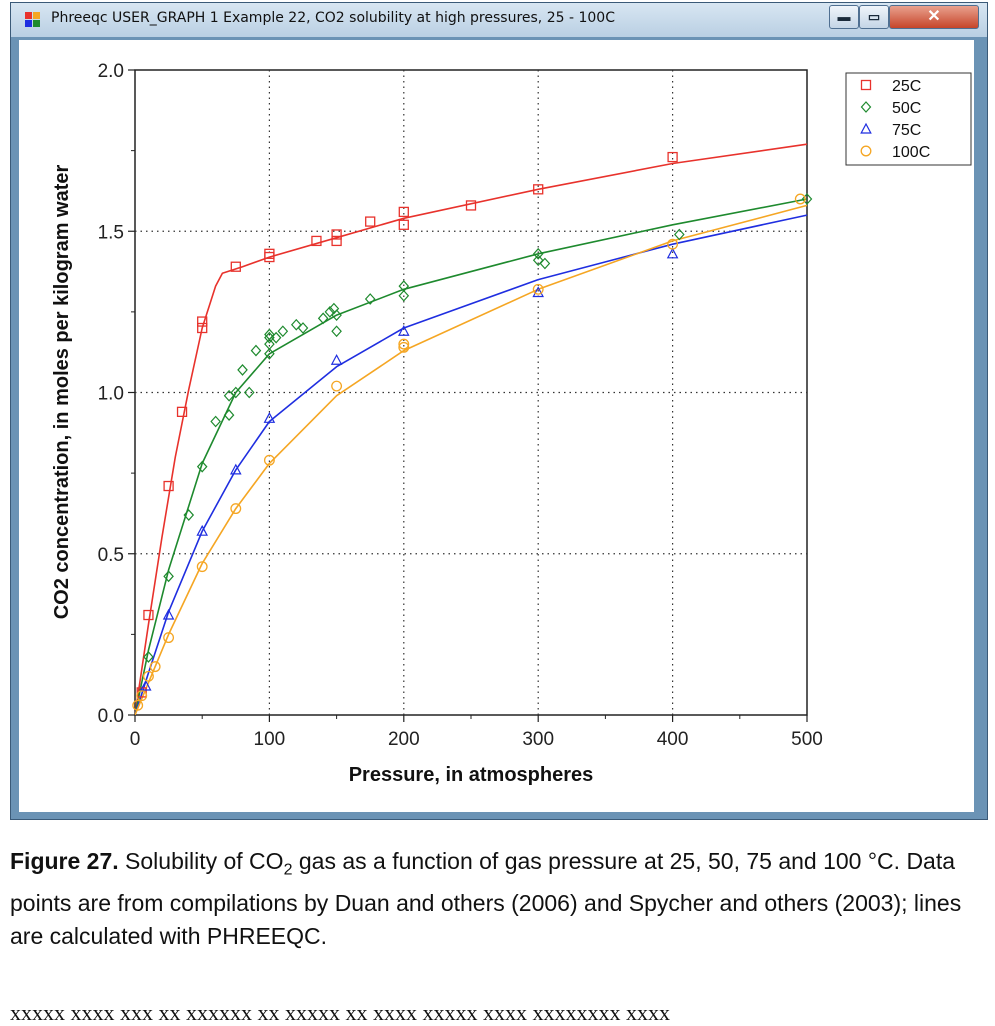  Describe the element at coordinates (807, 739) in the screenshot. I see `x-tick-label: 500` at that location.